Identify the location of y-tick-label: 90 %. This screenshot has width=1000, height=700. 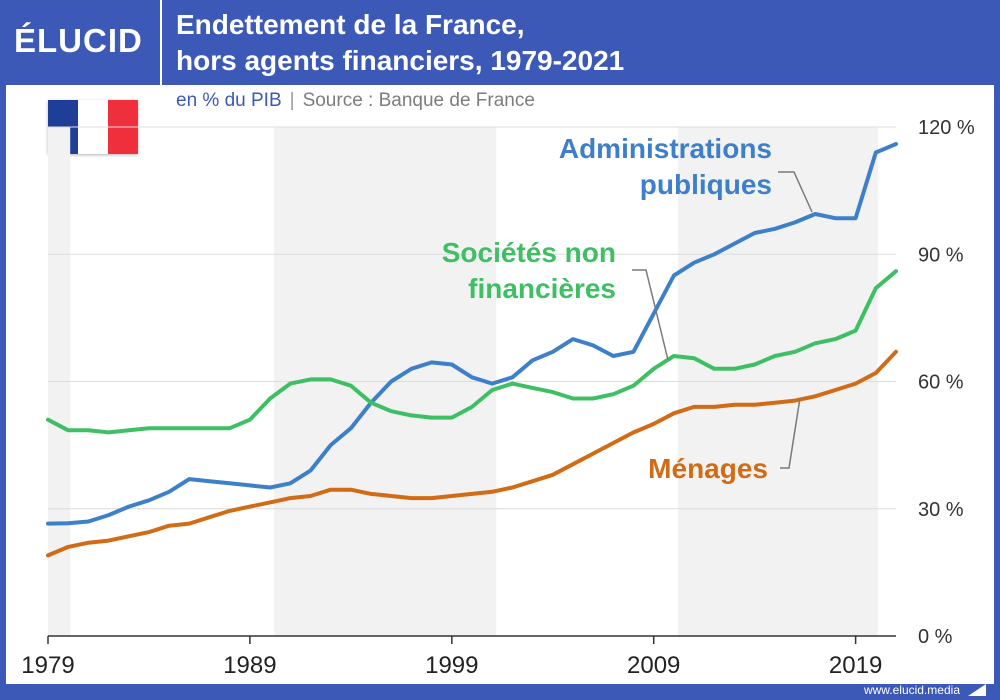
(941, 255).